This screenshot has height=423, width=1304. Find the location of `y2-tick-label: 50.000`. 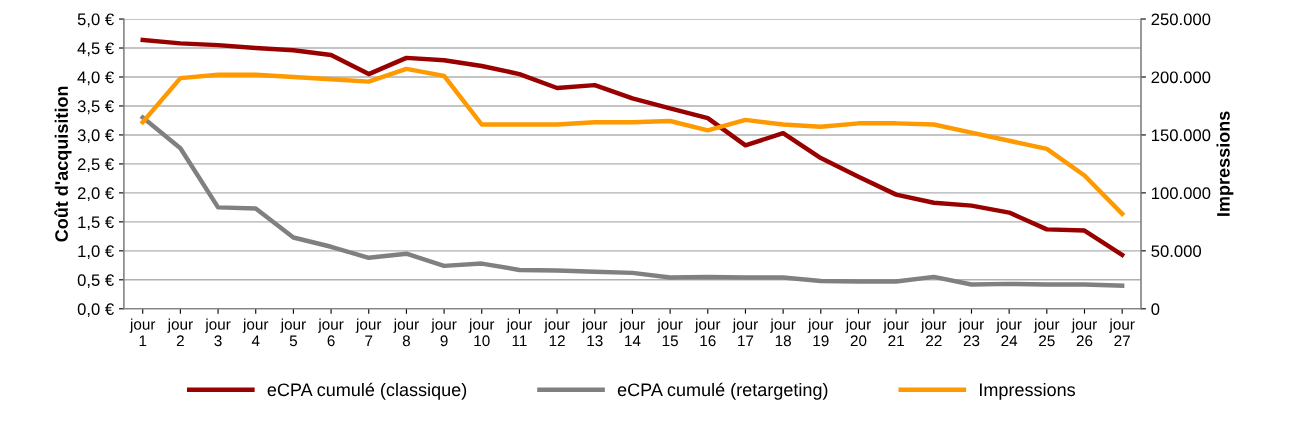

y2-tick-label: 50.000 is located at coordinates (1176, 251).